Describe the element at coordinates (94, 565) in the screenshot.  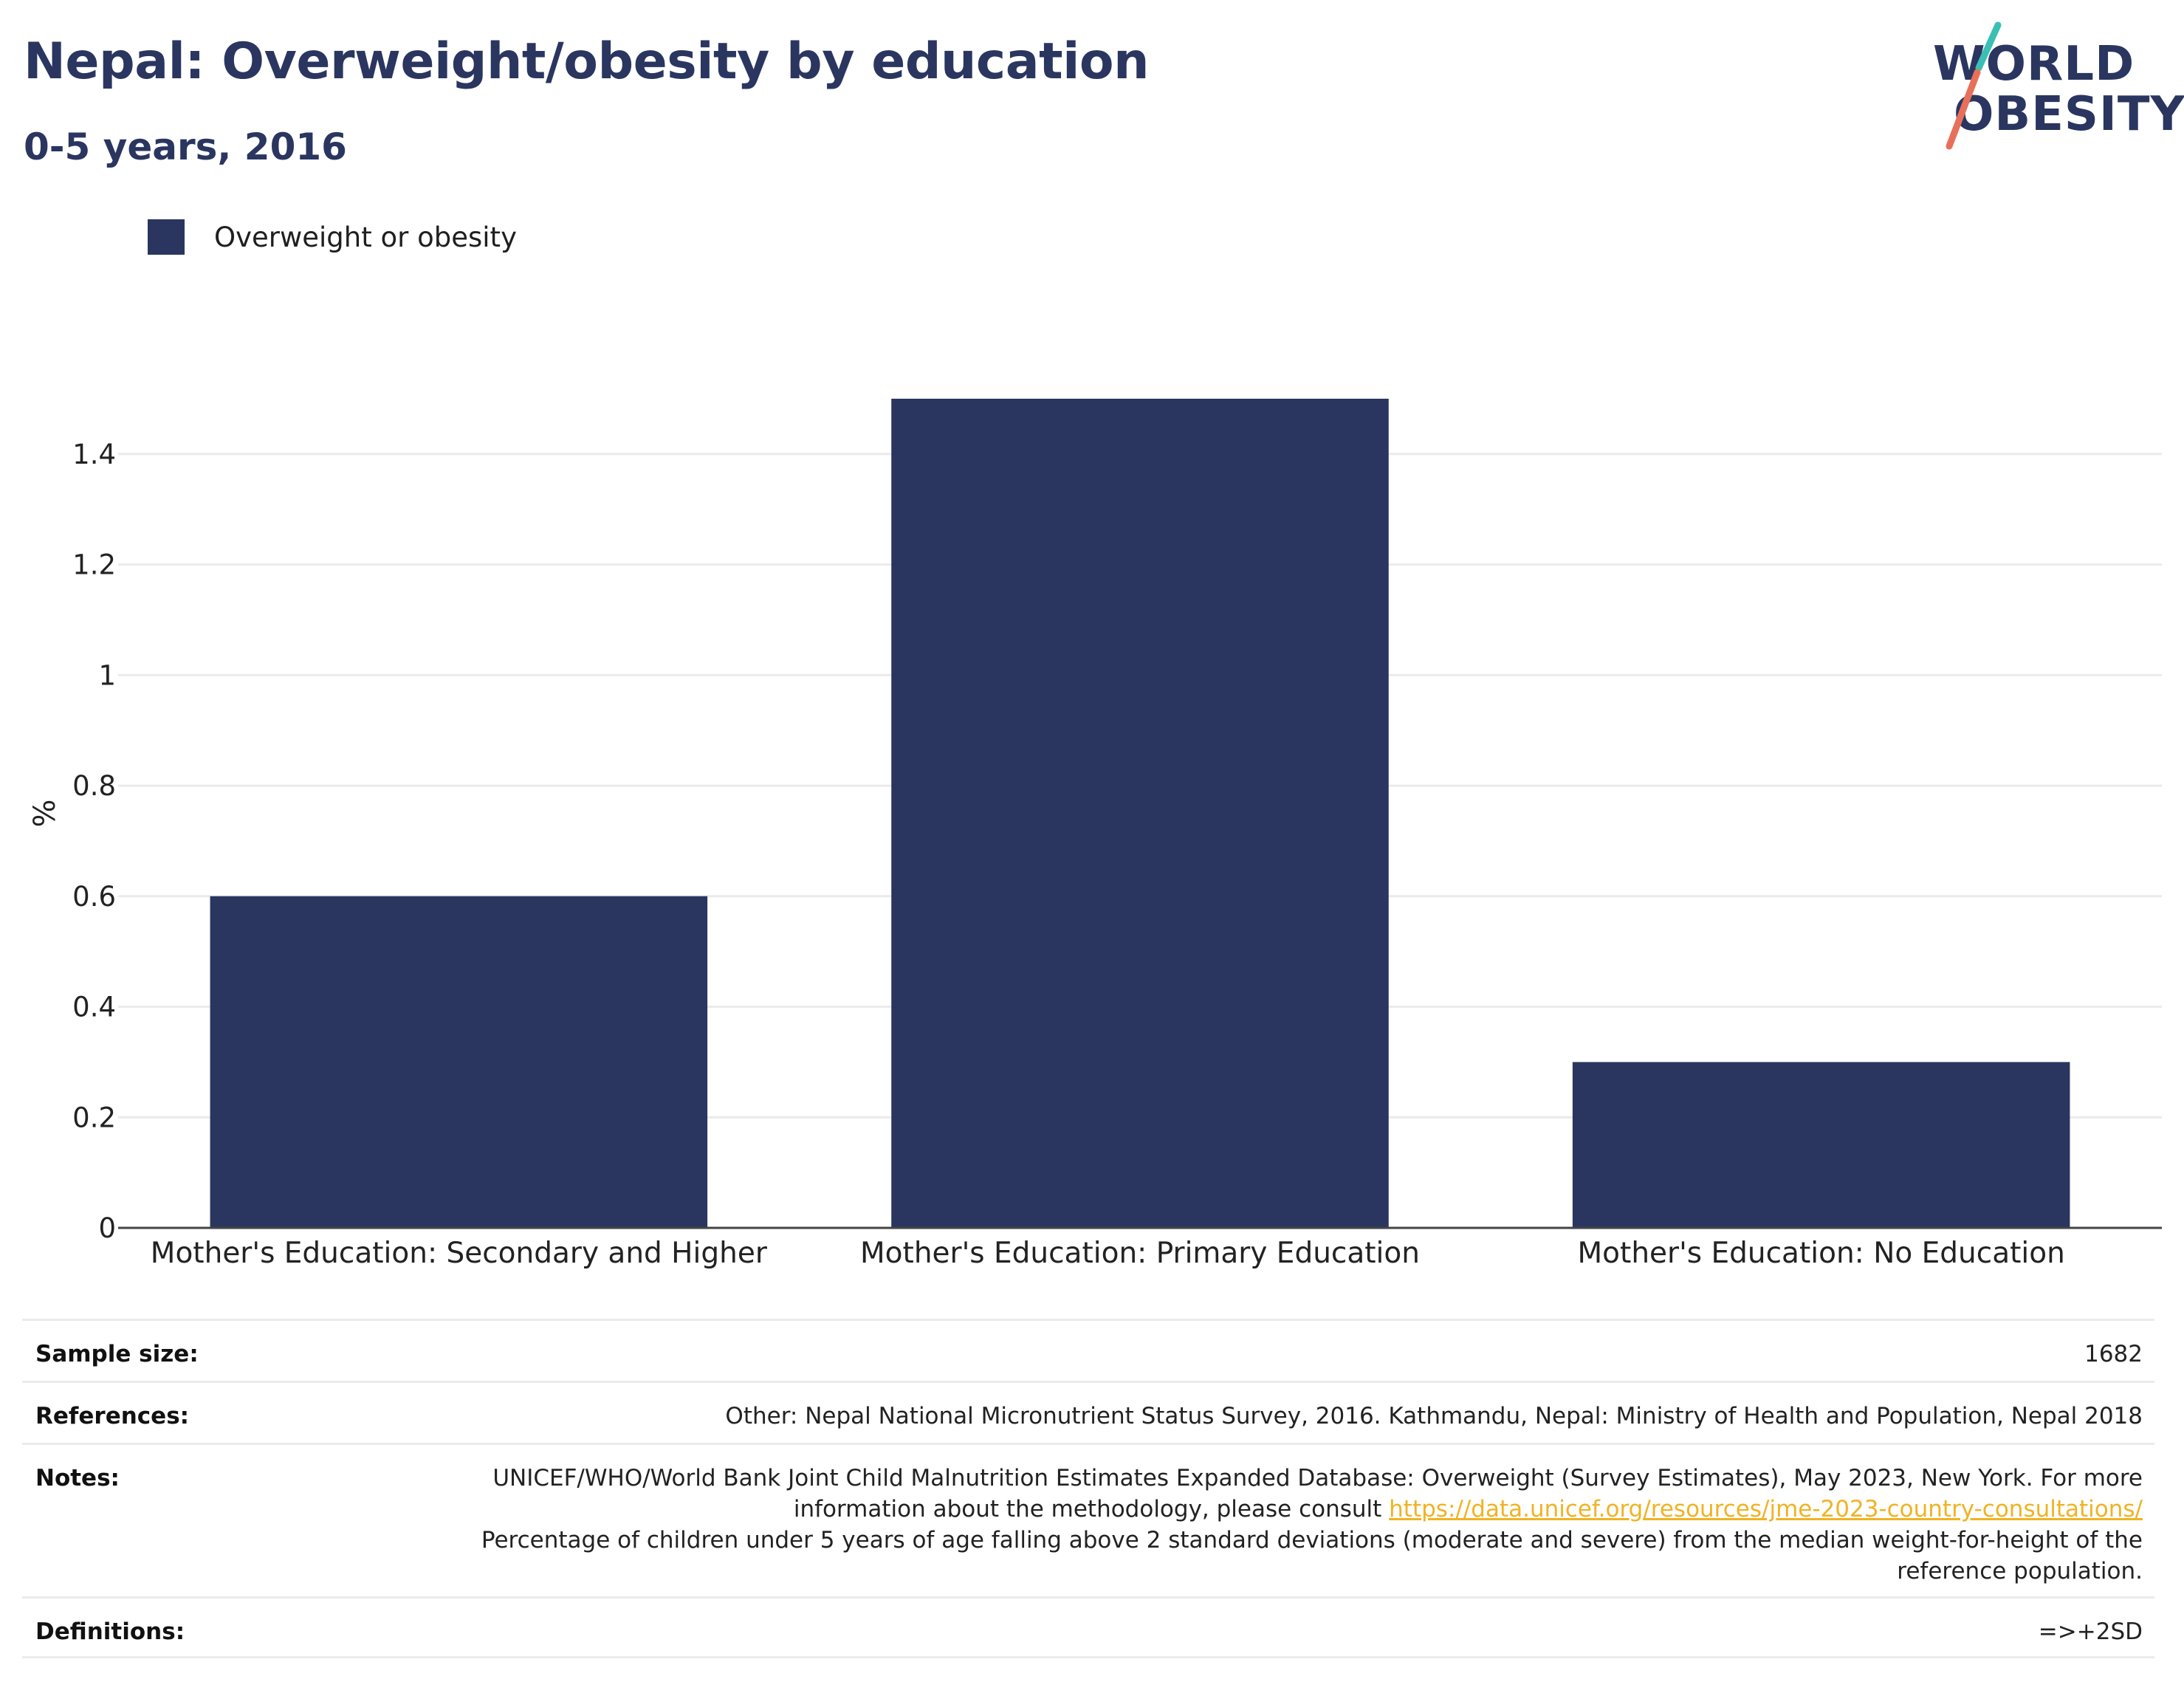
I see `y-tick-label: 1.2` at that location.